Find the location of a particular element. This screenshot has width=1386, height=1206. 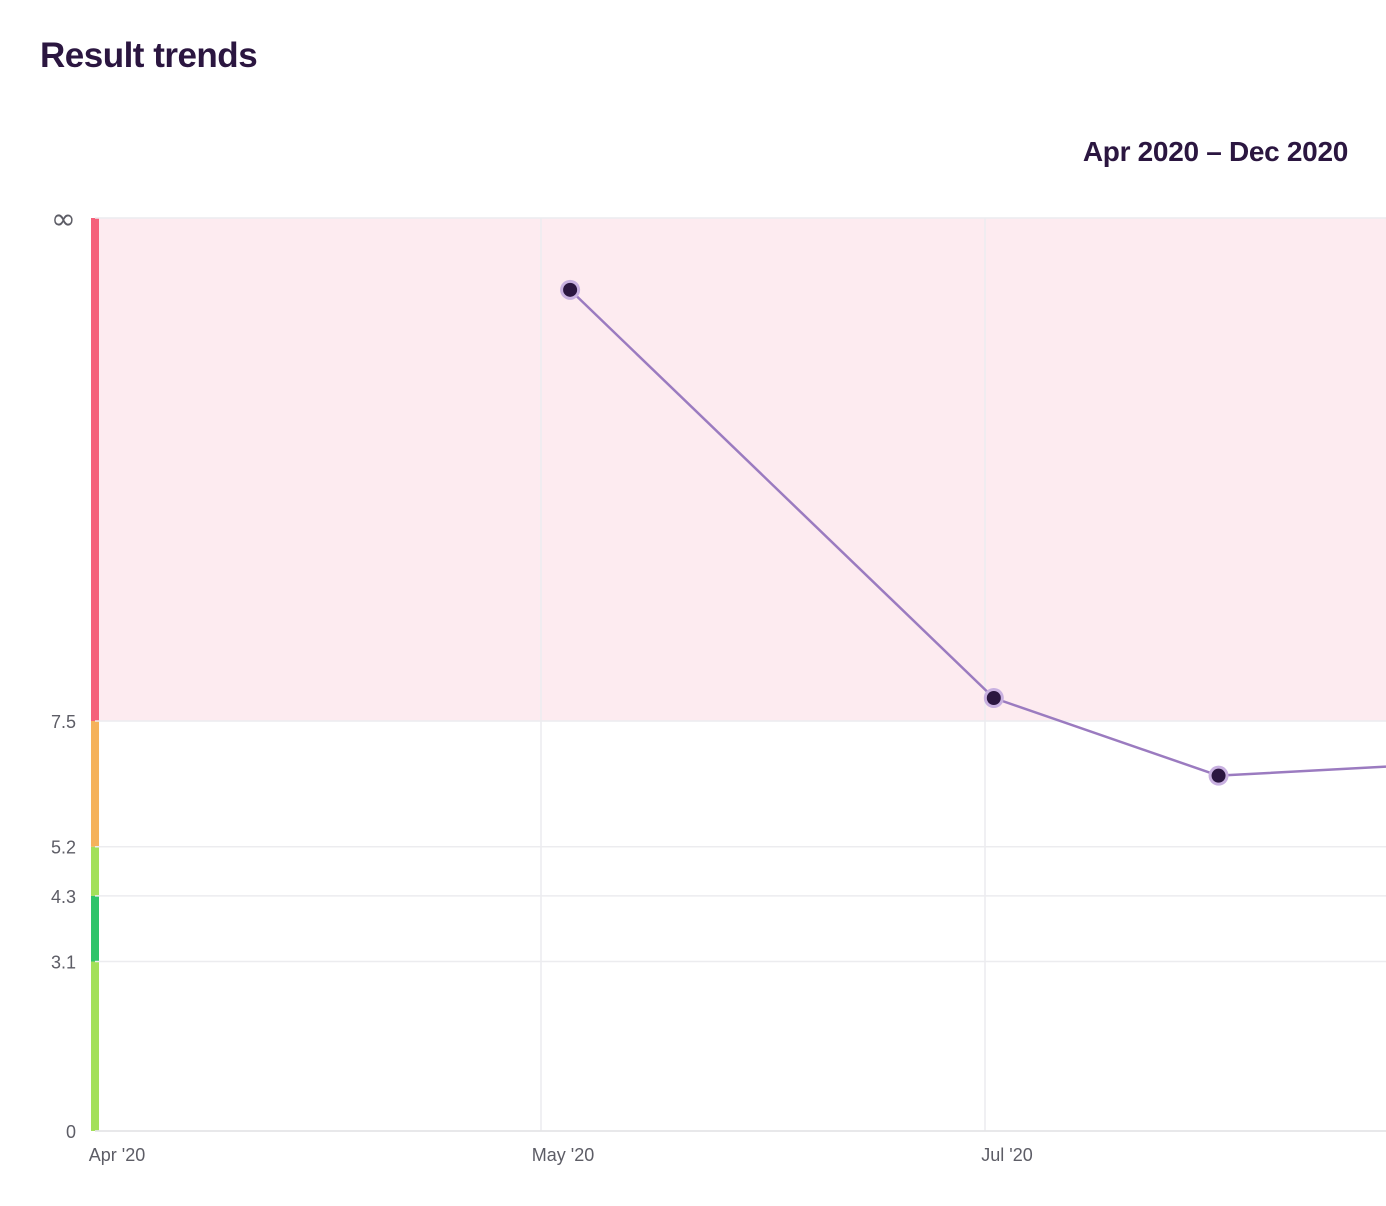

page-title: Result trends is located at coordinates (149, 55).